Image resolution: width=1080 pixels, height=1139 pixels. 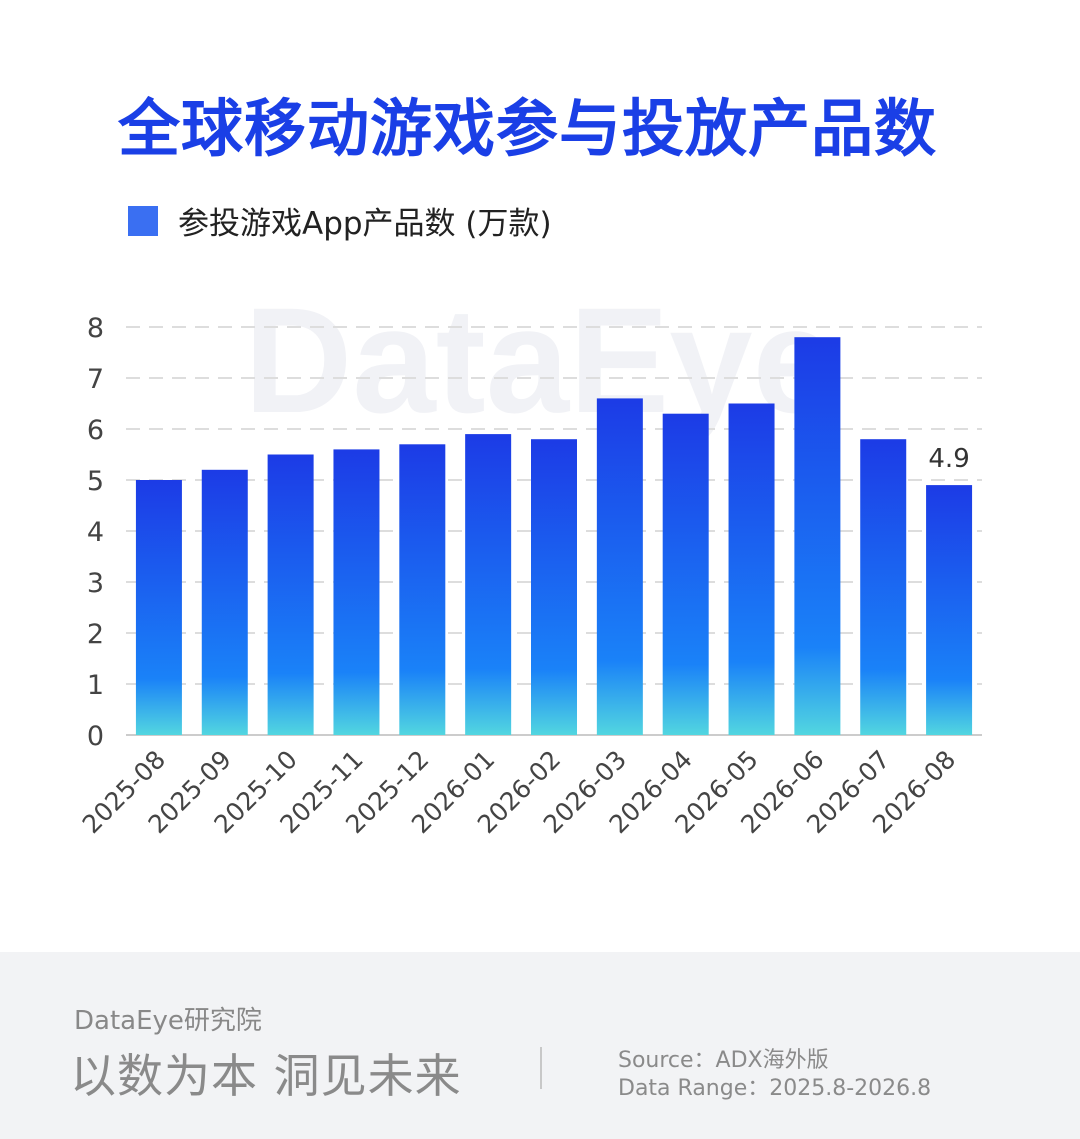 I want to click on footer-brand: DataEye研究院, so click(x=168, y=1021).